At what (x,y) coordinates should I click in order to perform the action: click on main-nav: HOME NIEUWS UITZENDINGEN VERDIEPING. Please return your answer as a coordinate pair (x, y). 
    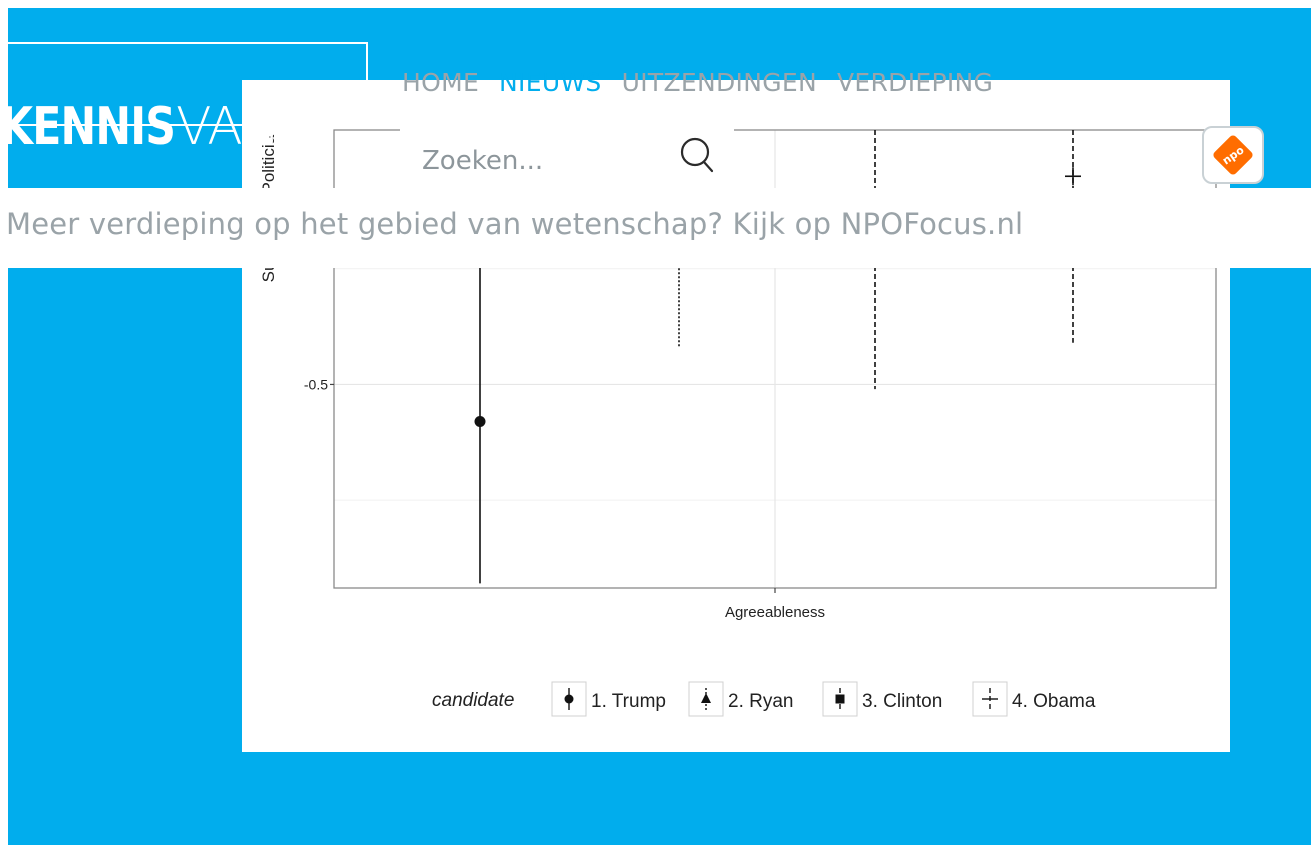
    Looking at the image, I should click on (697, 86).